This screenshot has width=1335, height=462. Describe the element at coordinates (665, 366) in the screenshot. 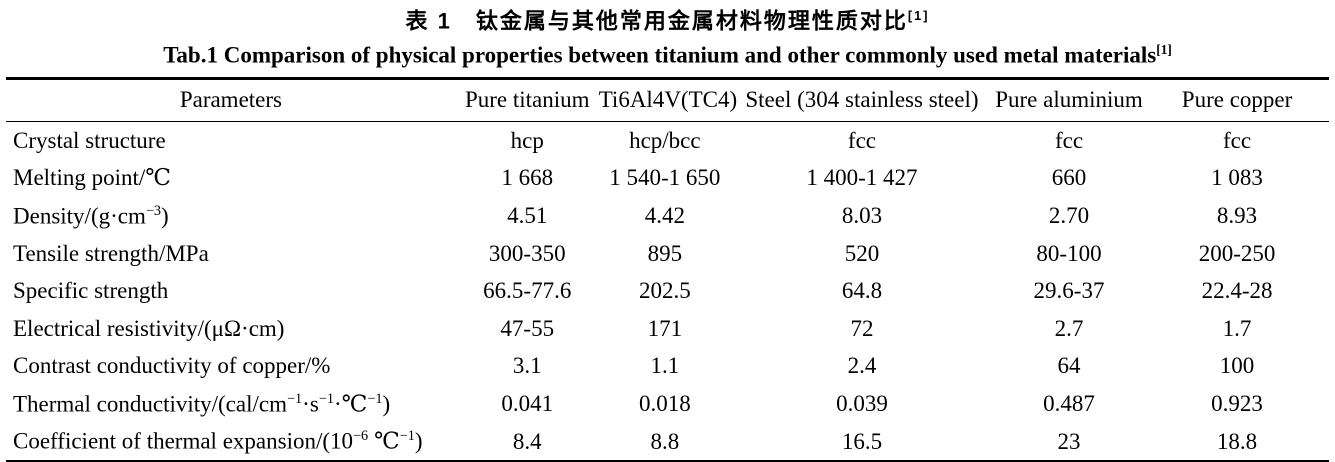

I see `value-cell: 1.1` at that location.